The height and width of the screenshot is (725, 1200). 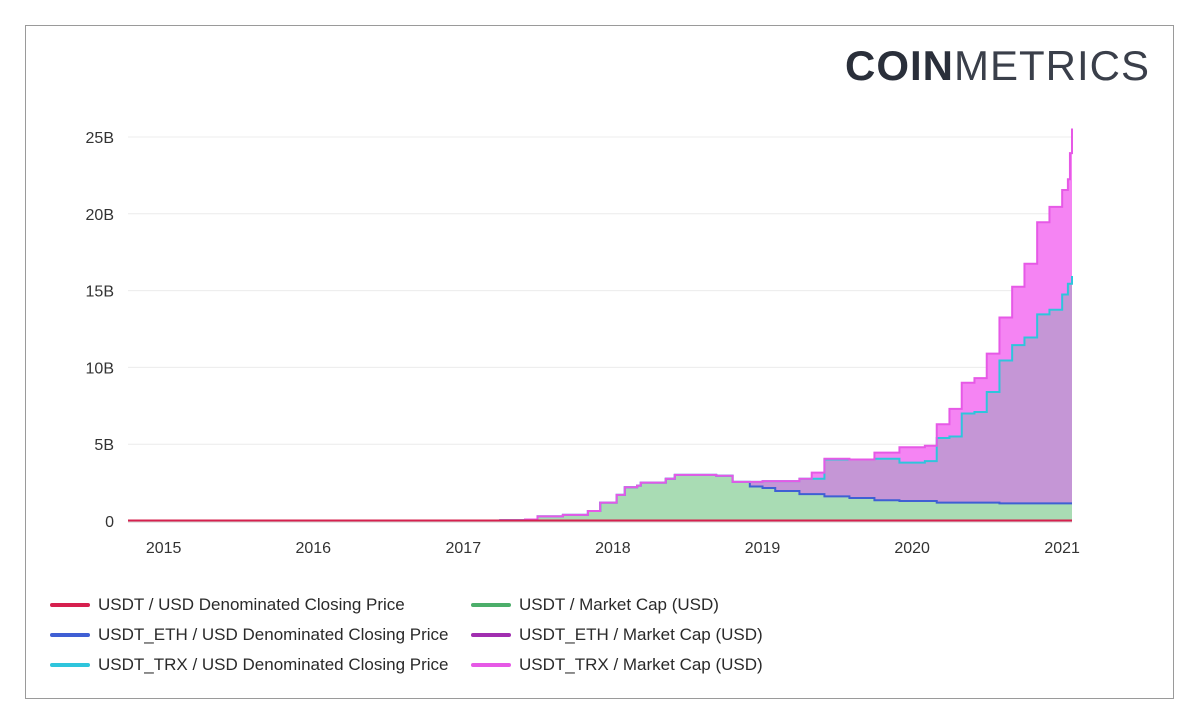 I want to click on logo-light-text: METRICS, so click(x=1052, y=65).